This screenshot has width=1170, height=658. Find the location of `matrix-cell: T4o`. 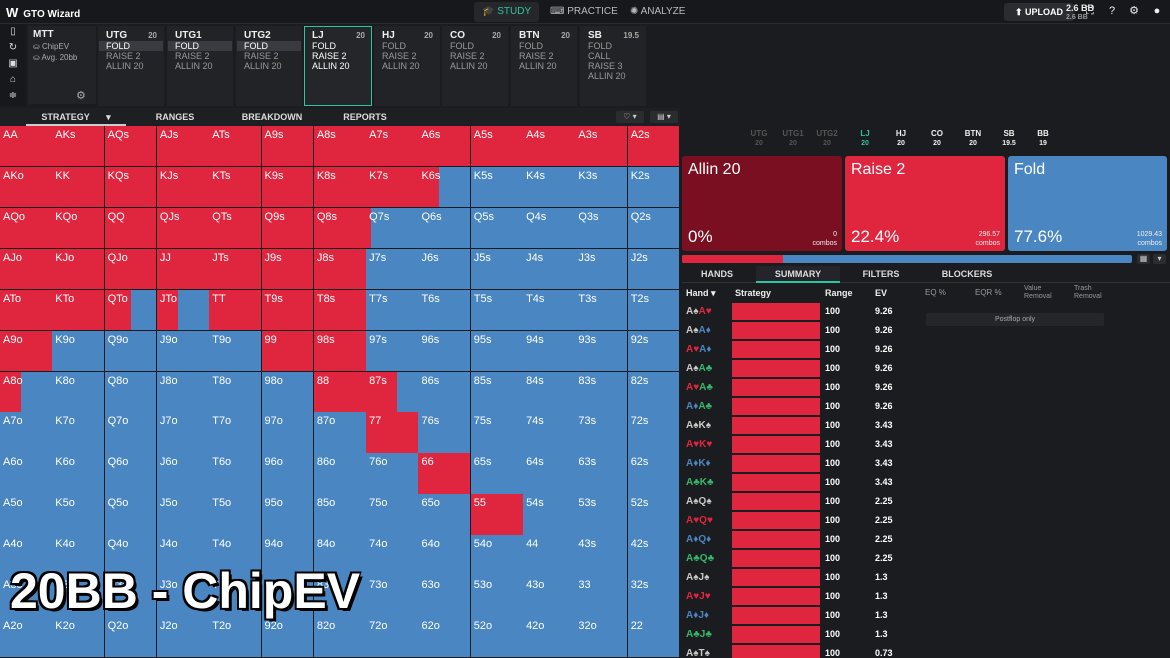

matrix-cell: T4o is located at coordinates (236, 556).